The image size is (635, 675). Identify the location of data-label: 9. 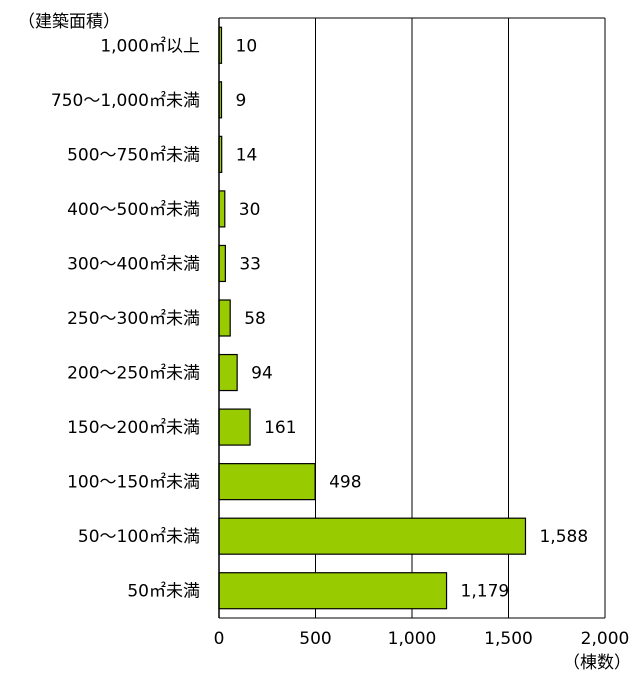
(241, 101).